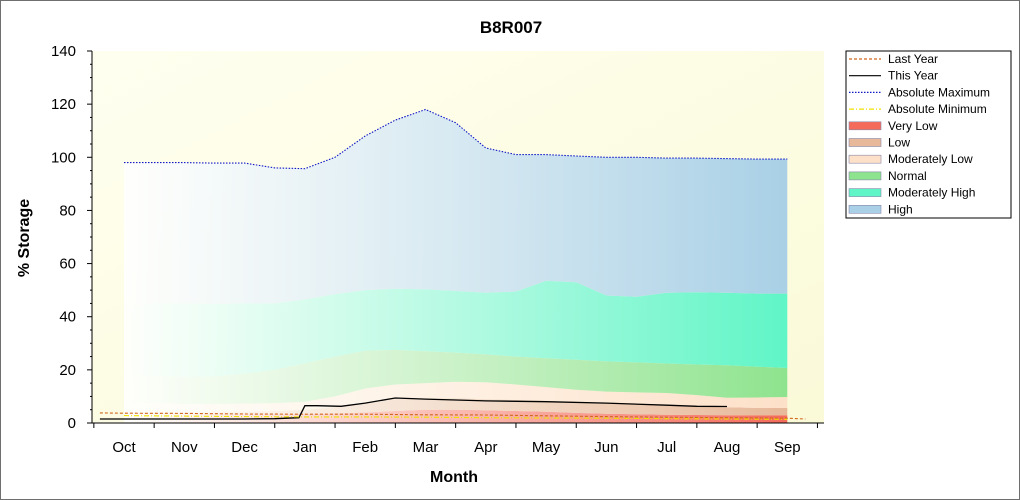 The height and width of the screenshot is (500, 1020). I want to click on x-tick-label: Aug, so click(727, 447).